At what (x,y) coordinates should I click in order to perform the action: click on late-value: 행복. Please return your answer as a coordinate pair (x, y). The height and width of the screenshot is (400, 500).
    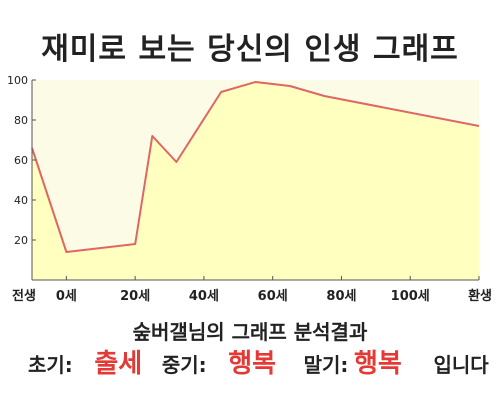
    Looking at the image, I should click on (378, 364).